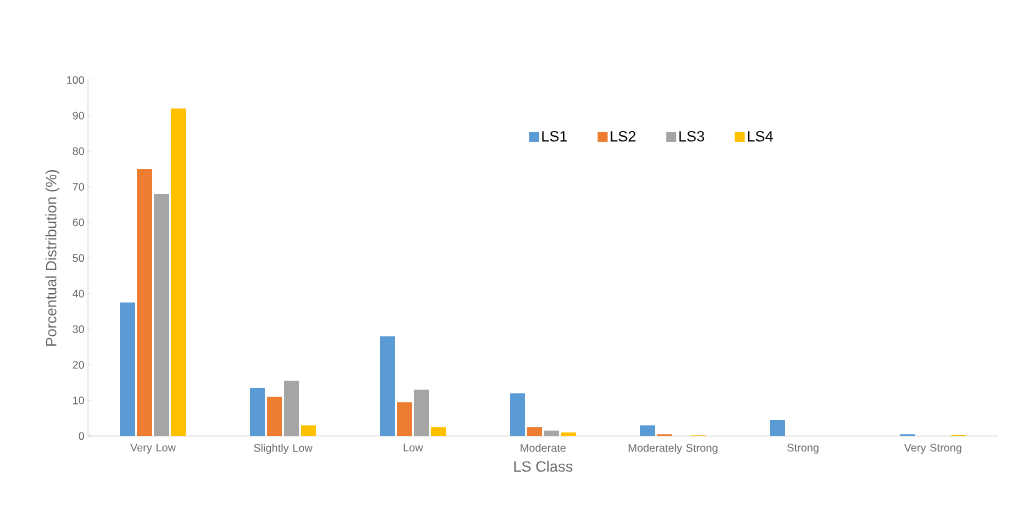 This screenshot has width=1031, height=516. What do you see at coordinates (78, 258) in the screenshot?
I see `y-tick-label: 50` at bounding box center [78, 258].